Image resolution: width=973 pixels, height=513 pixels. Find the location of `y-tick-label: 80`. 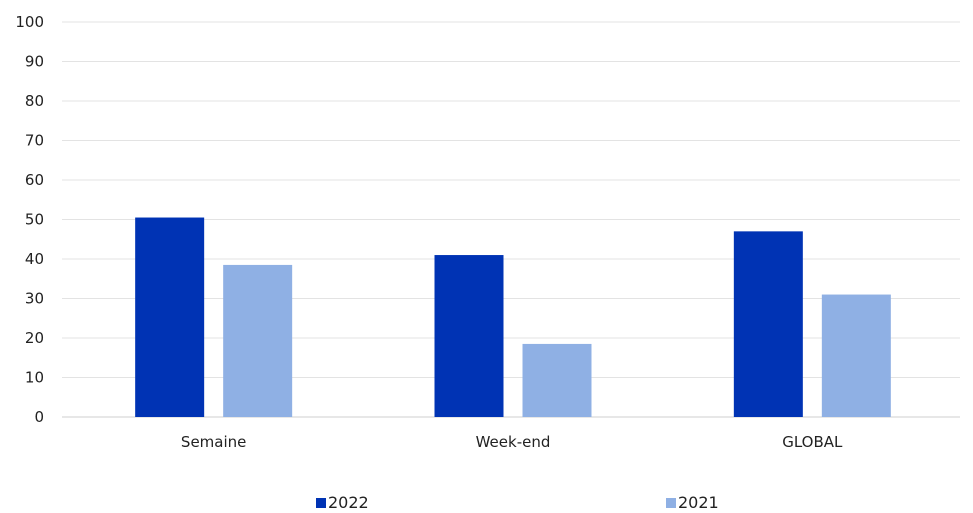

y-tick-label: 80 is located at coordinates (34, 101).